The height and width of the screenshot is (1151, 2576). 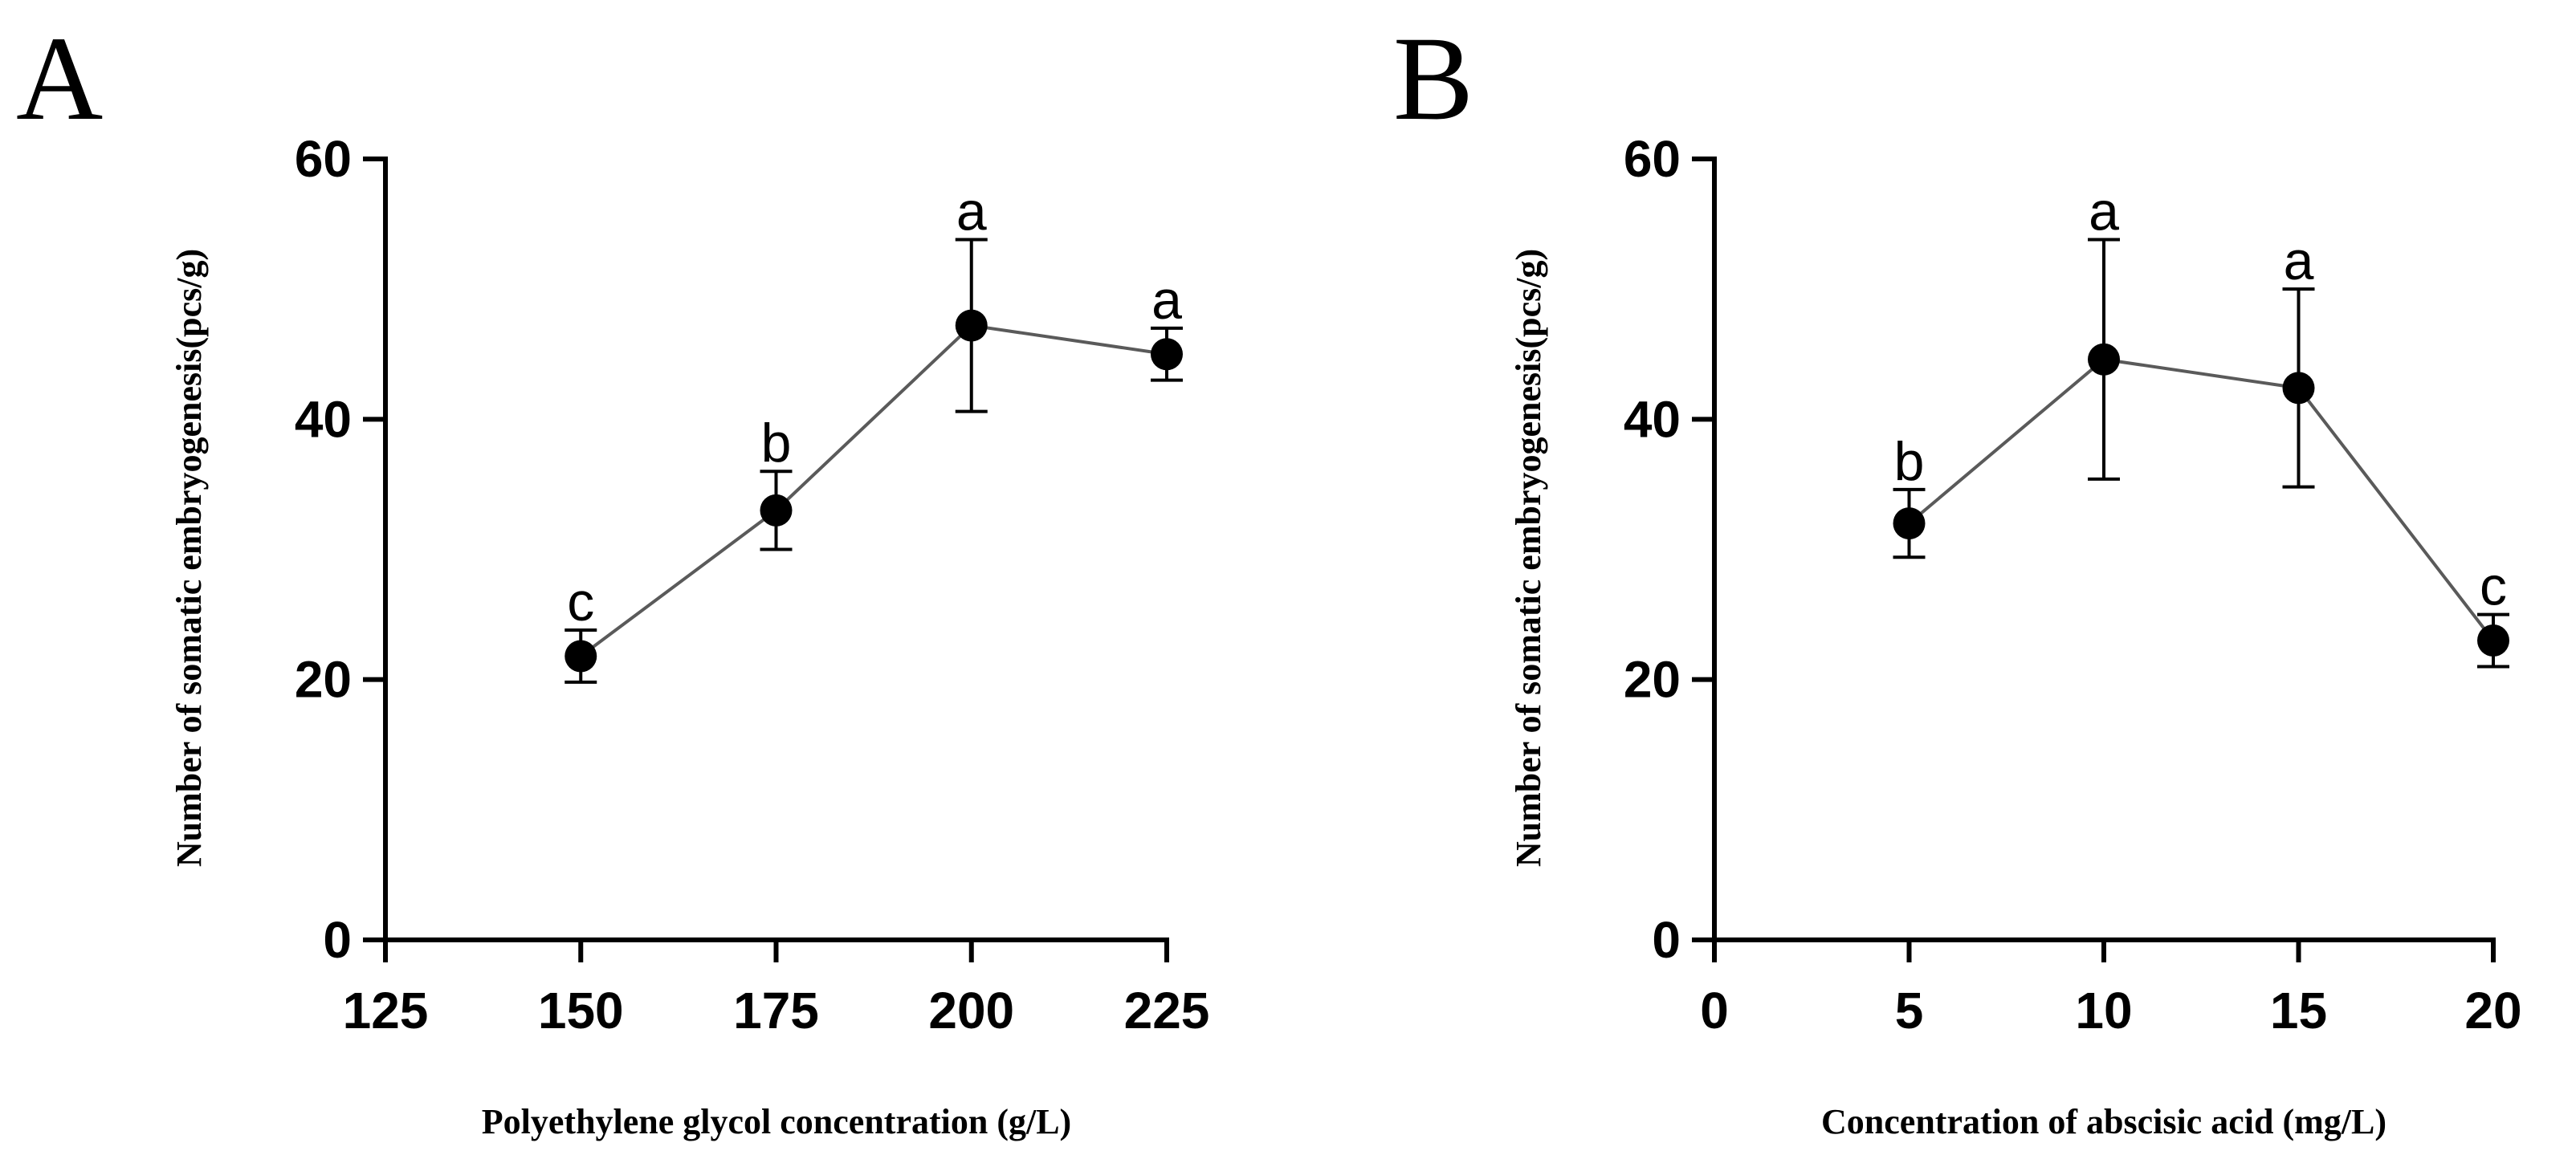 I want to click on x-tick-label: 20, so click(x=2492, y=1011).